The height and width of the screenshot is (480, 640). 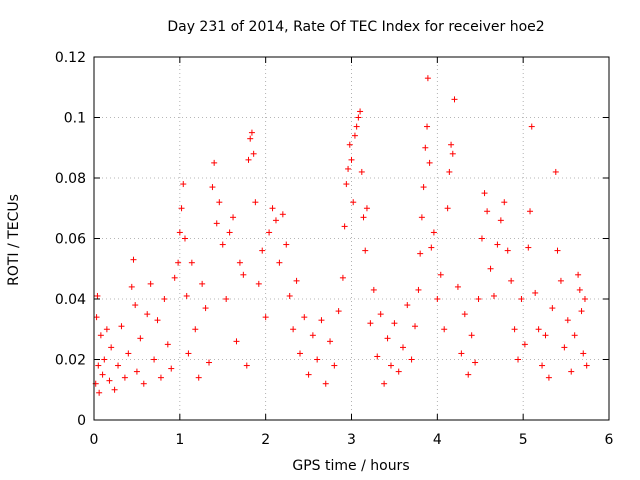 What do you see at coordinates (523, 440) in the screenshot?
I see `x-tick-label: 5` at bounding box center [523, 440].